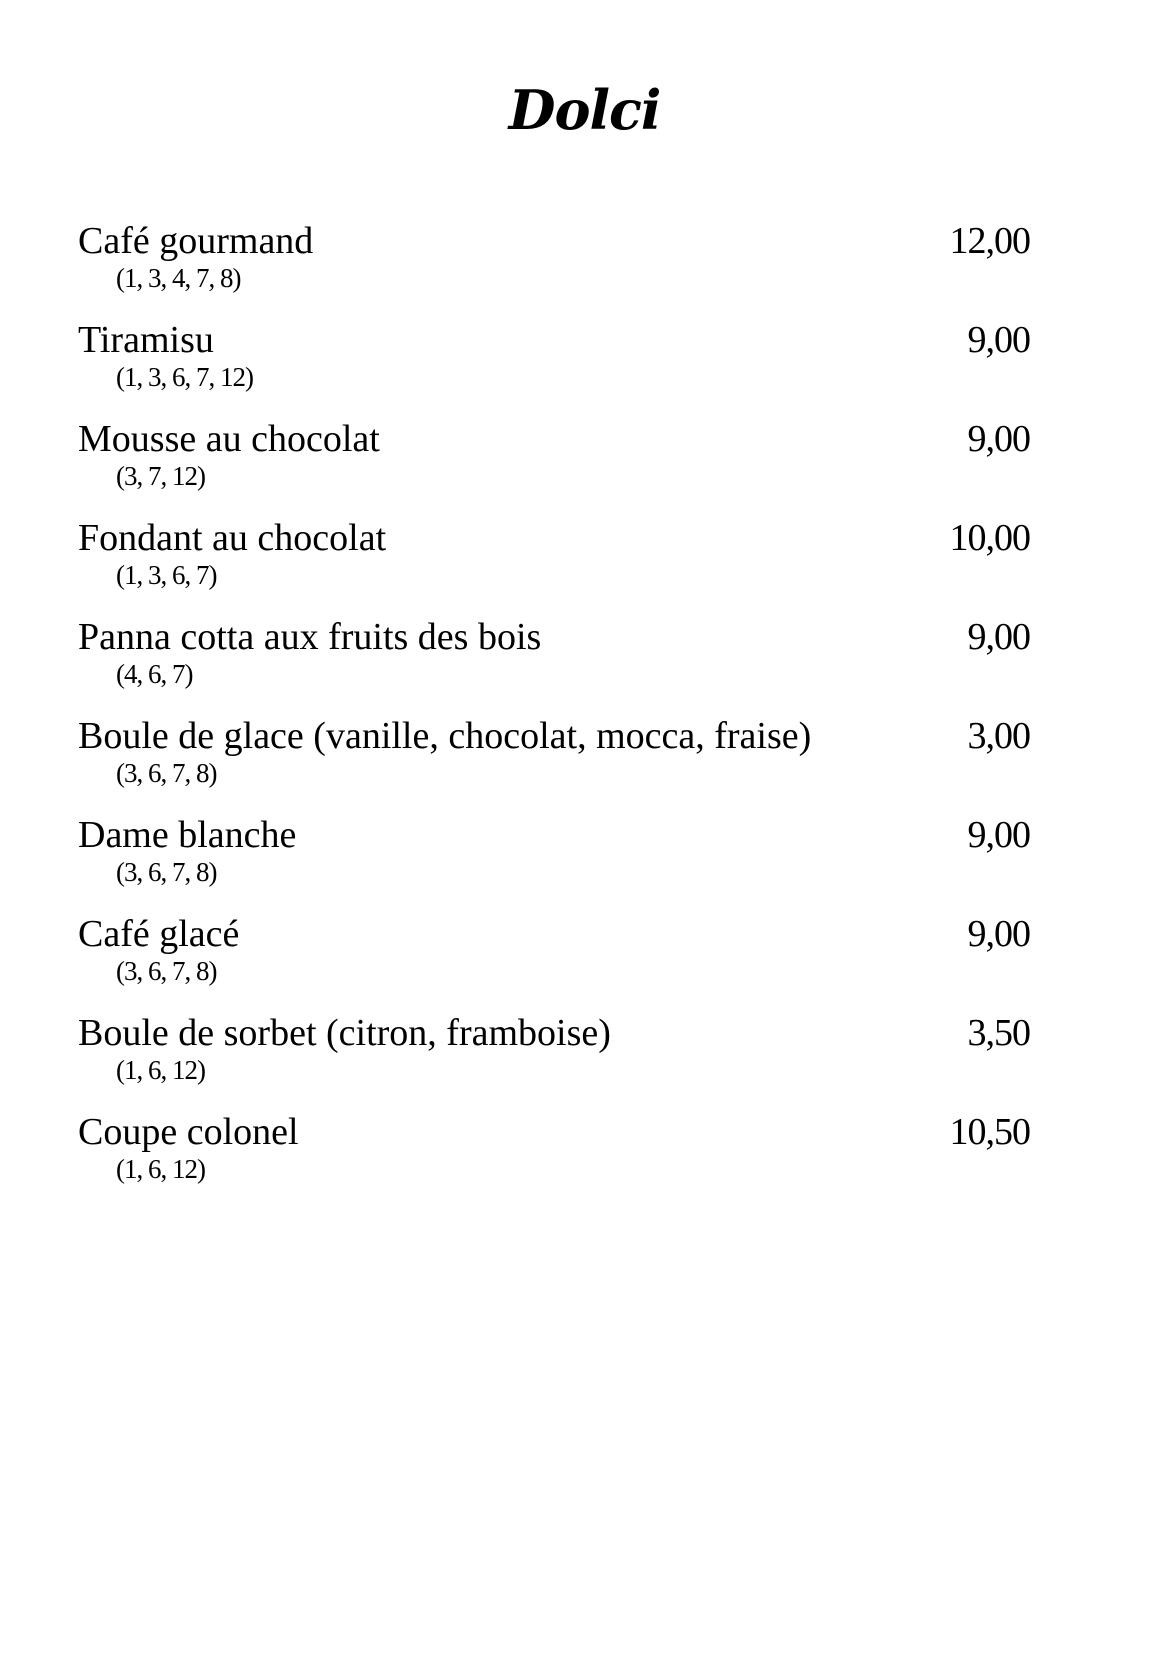 The image size is (1169, 1654). What do you see at coordinates (154, 674) in the screenshot?
I see `item-allergens: (4, 6, 7)` at bounding box center [154, 674].